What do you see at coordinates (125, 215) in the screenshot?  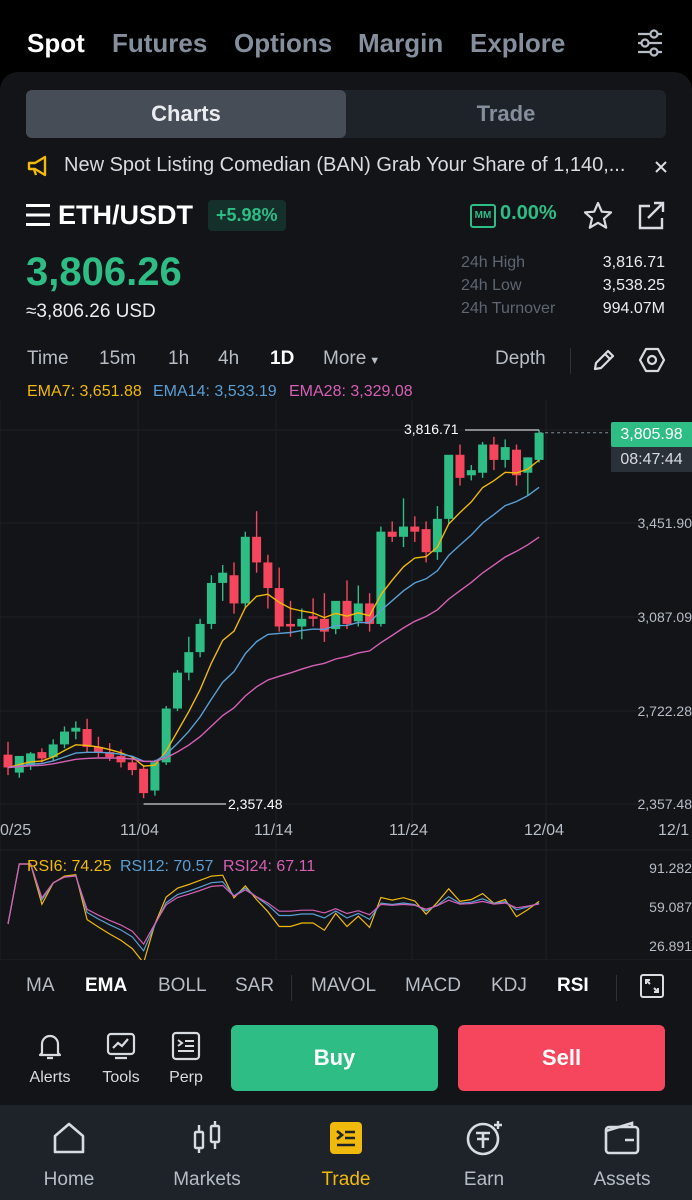 I see `pair-name: ETH/USDT` at bounding box center [125, 215].